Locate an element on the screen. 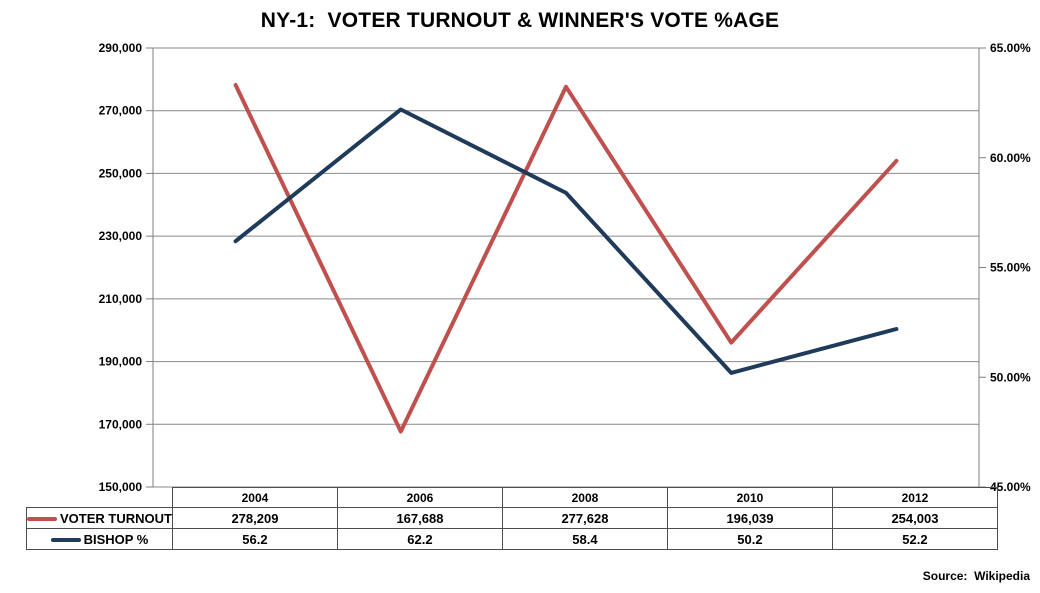 The height and width of the screenshot is (593, 1040). value-cell: 56.2 is located at coordinates (254, 539).